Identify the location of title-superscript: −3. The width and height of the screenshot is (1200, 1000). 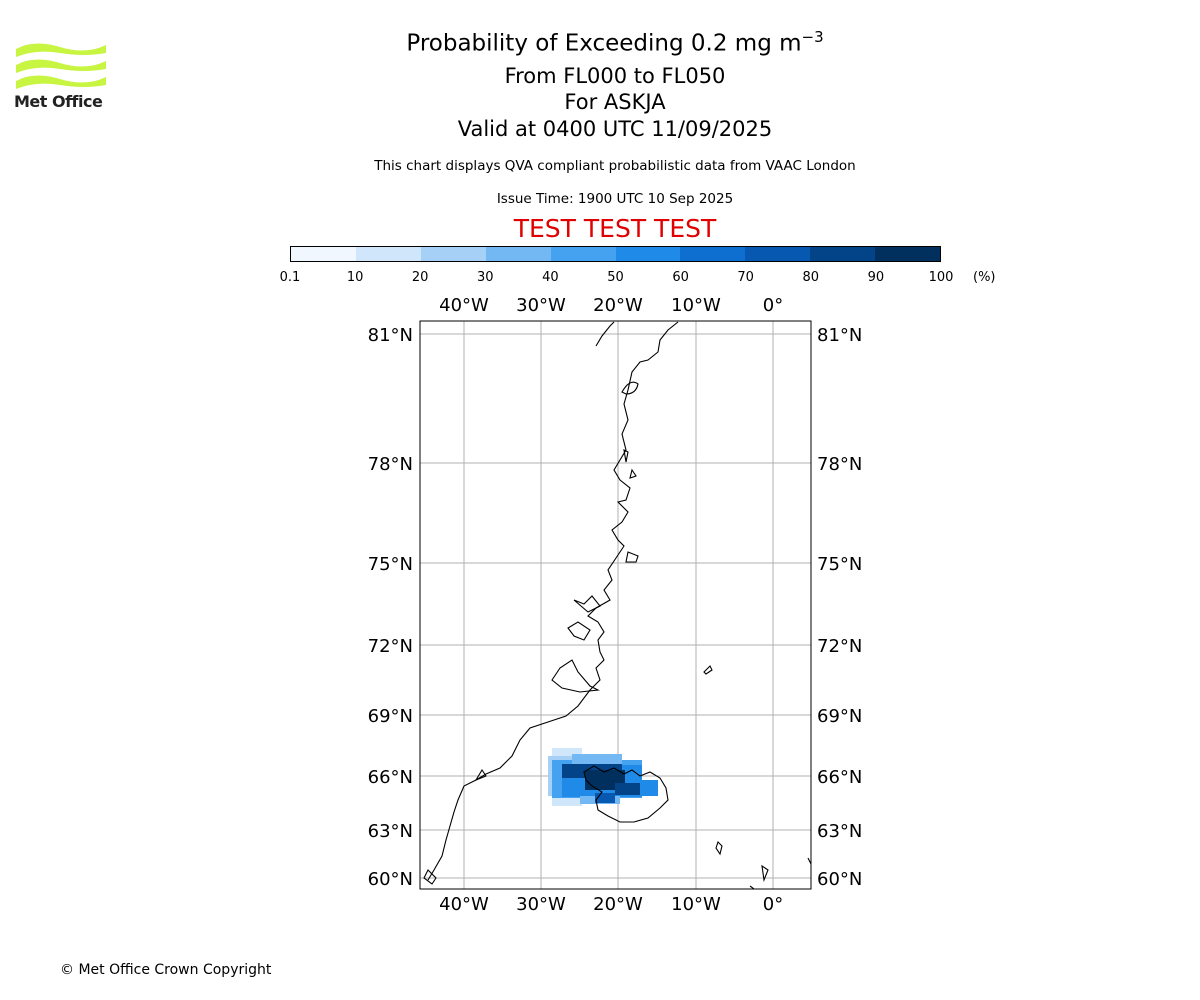
(812, 37).